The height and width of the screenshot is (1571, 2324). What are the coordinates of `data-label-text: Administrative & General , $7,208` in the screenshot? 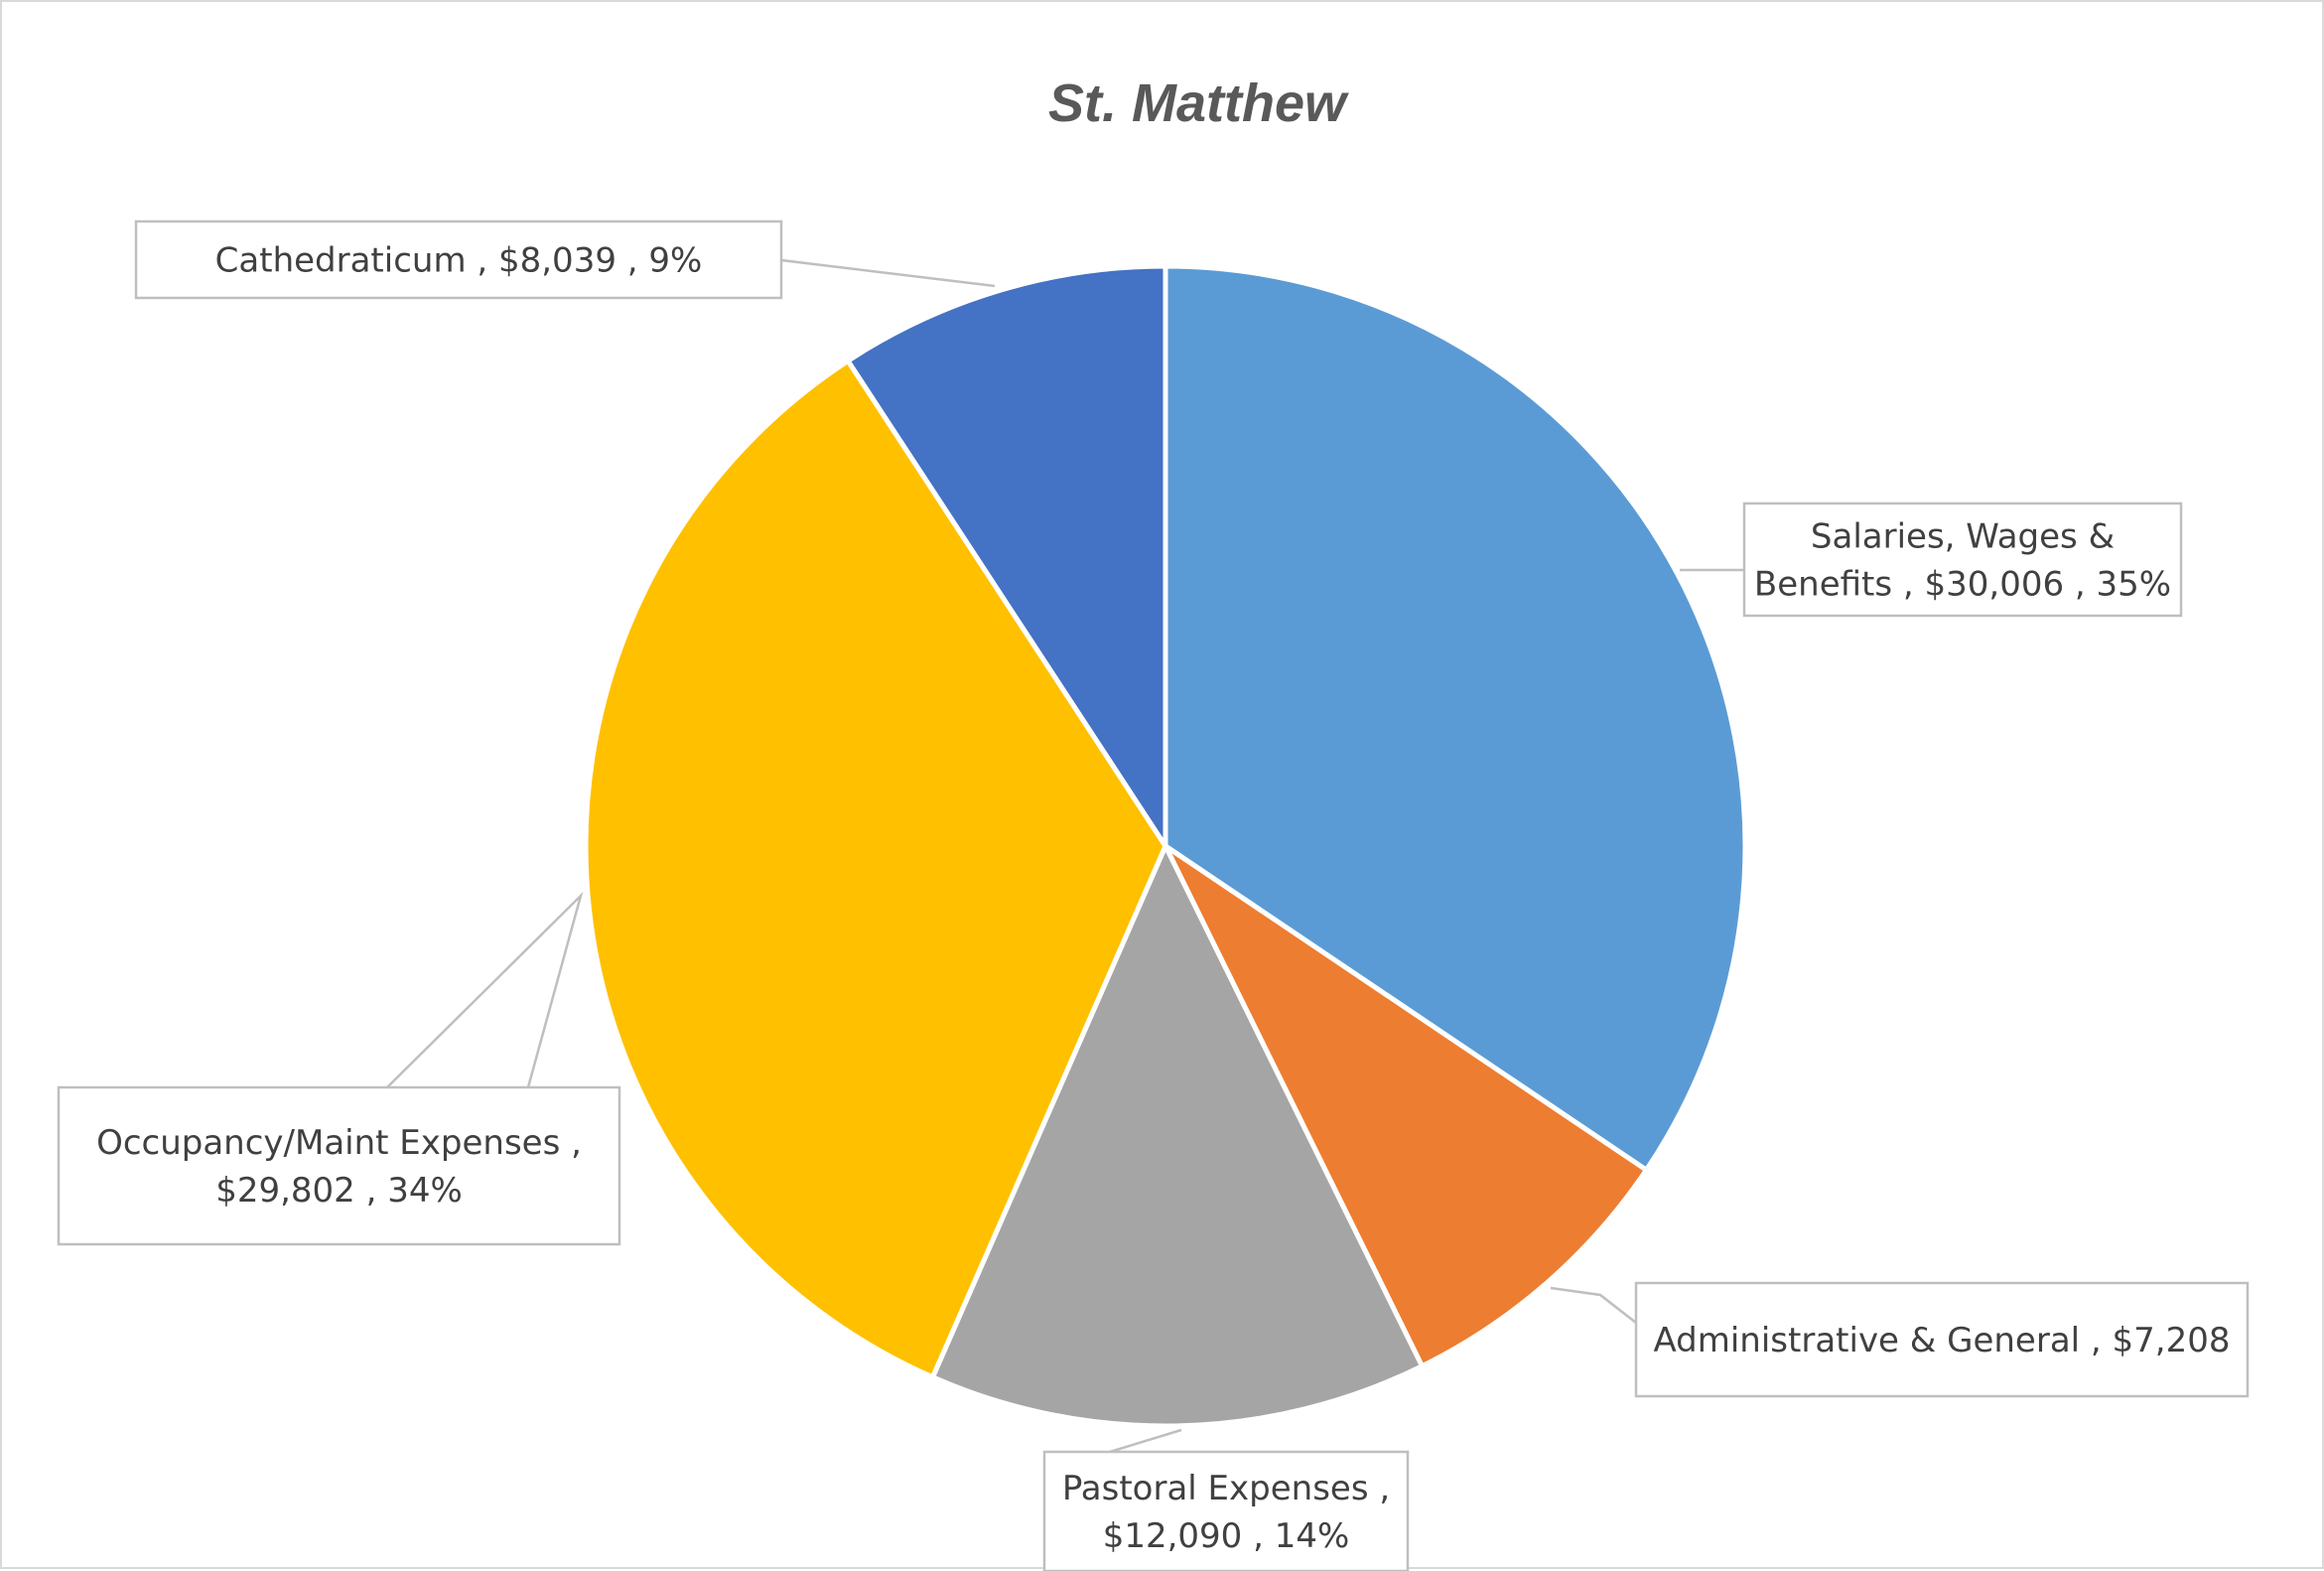 It's located at (1943, 1340).